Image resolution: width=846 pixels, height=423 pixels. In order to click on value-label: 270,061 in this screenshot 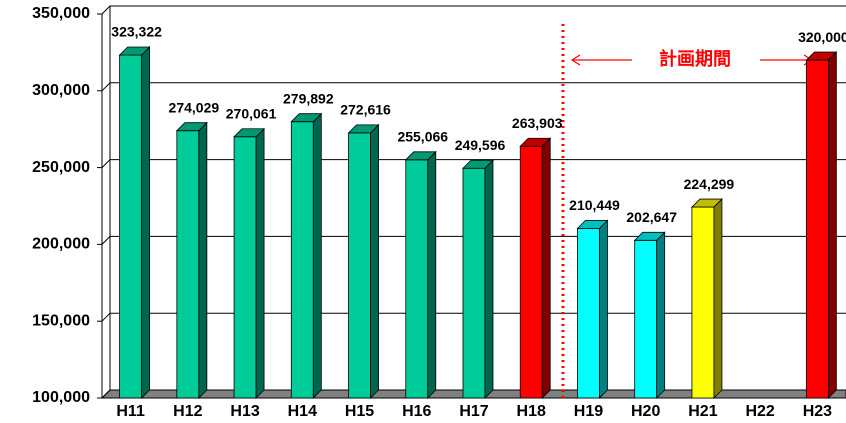, I will do `click(251, 113)`.